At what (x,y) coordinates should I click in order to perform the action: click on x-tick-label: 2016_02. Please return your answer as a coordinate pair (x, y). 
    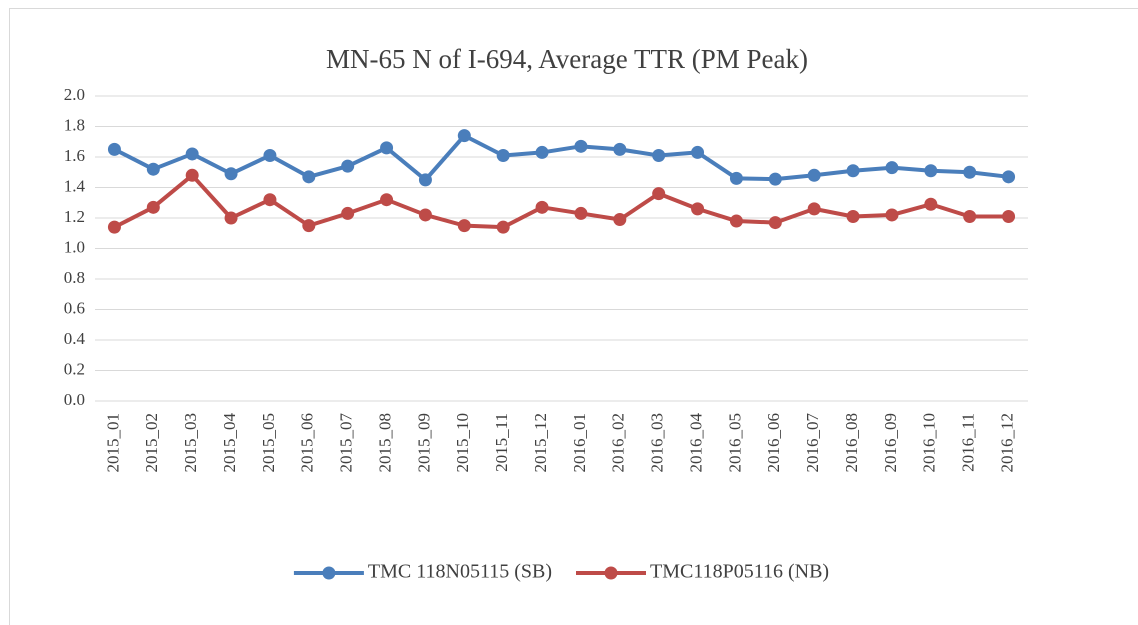
    Looking at the image, I should click on (618, 443).